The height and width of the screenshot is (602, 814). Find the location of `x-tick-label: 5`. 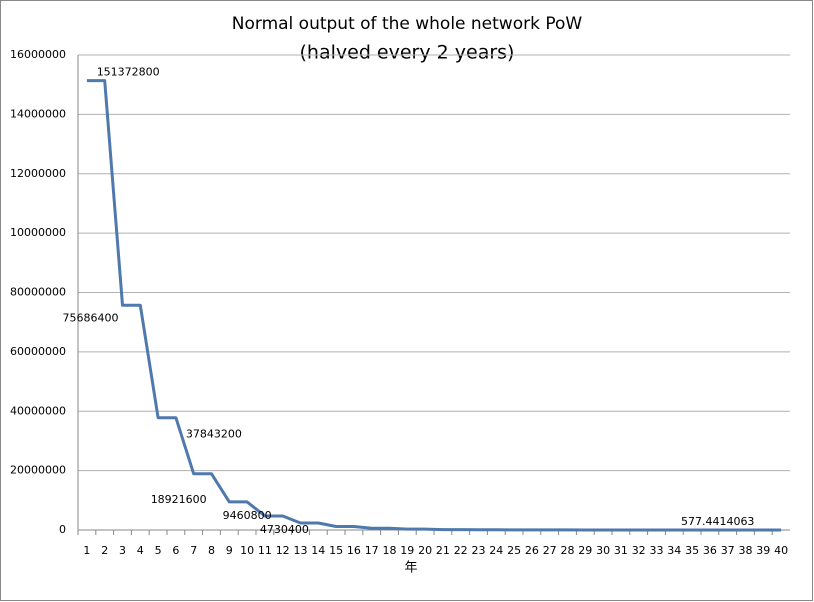

x-tick-label: 5 is located at coordinates (158, 550).